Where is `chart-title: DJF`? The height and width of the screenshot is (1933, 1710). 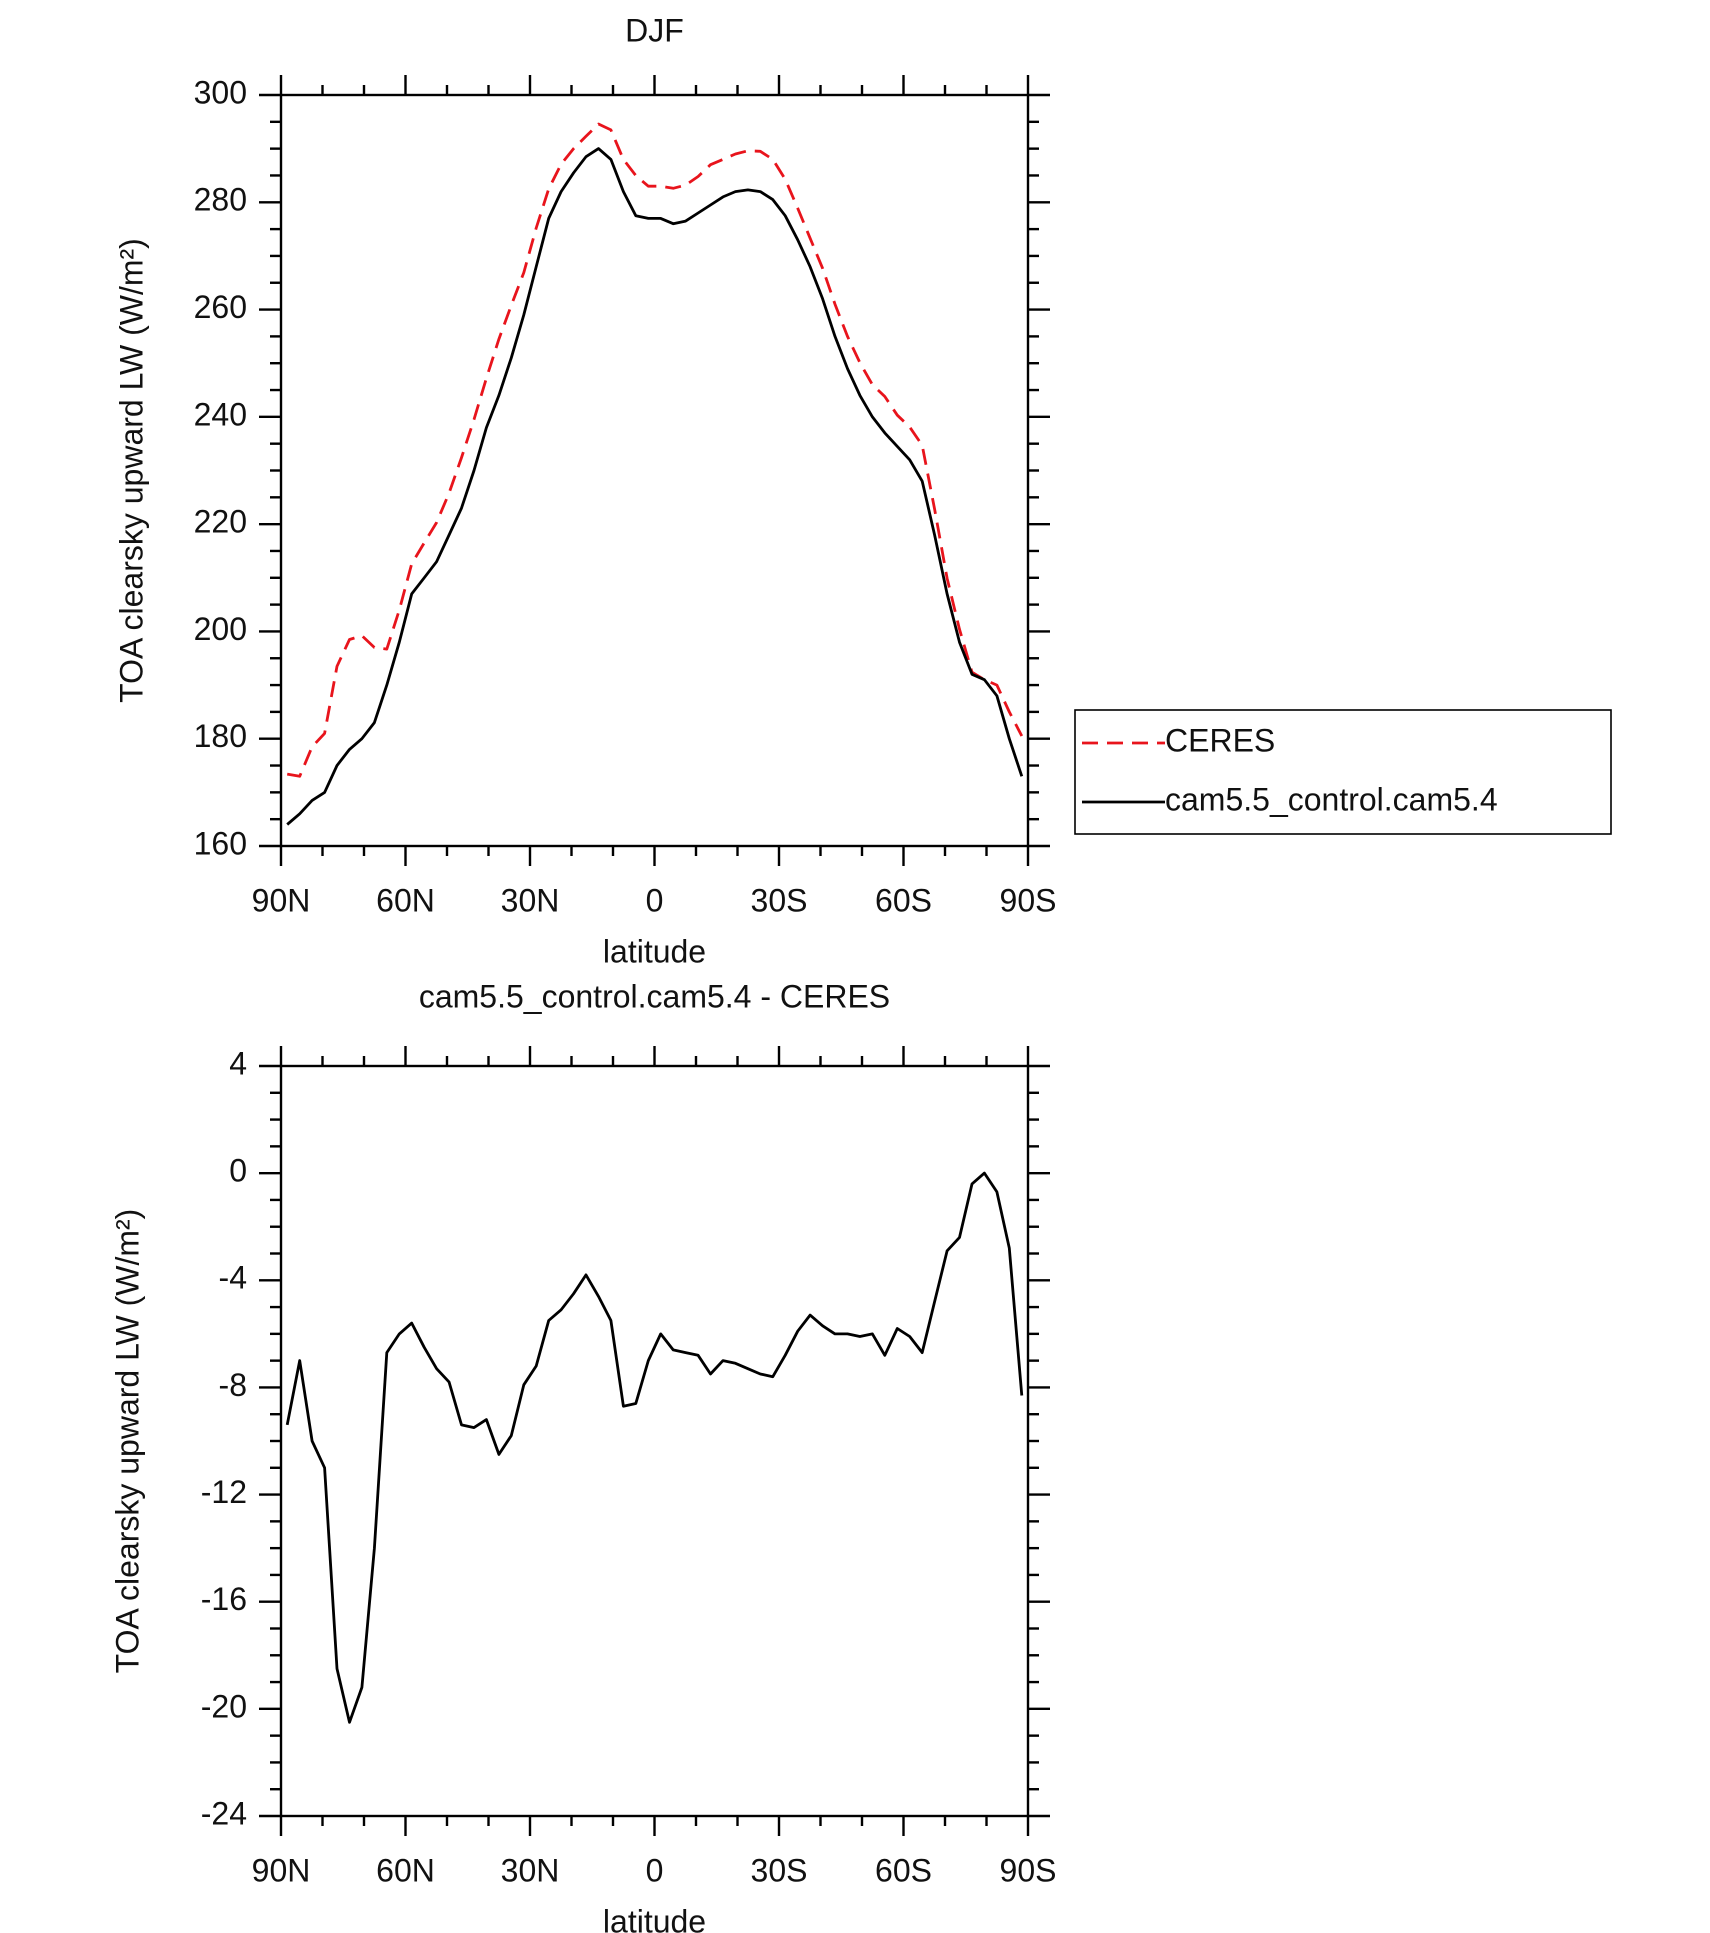
chart-title: DJF is located at coordinates (654, 30).